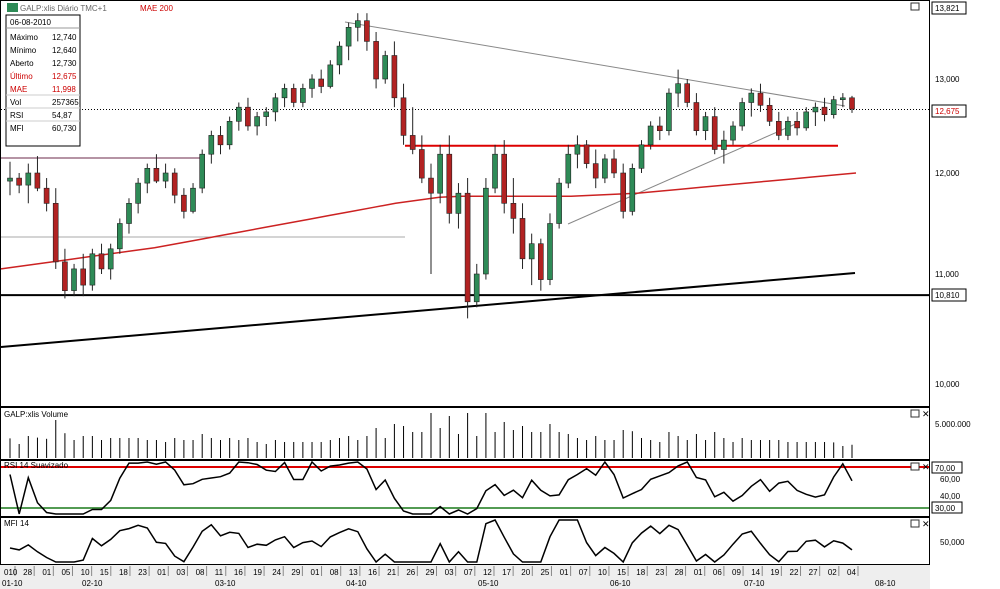 The height and width of the screenshot is (589, 1000). I want to click on price-axis-label-13: 13,000, so click(947, 79).